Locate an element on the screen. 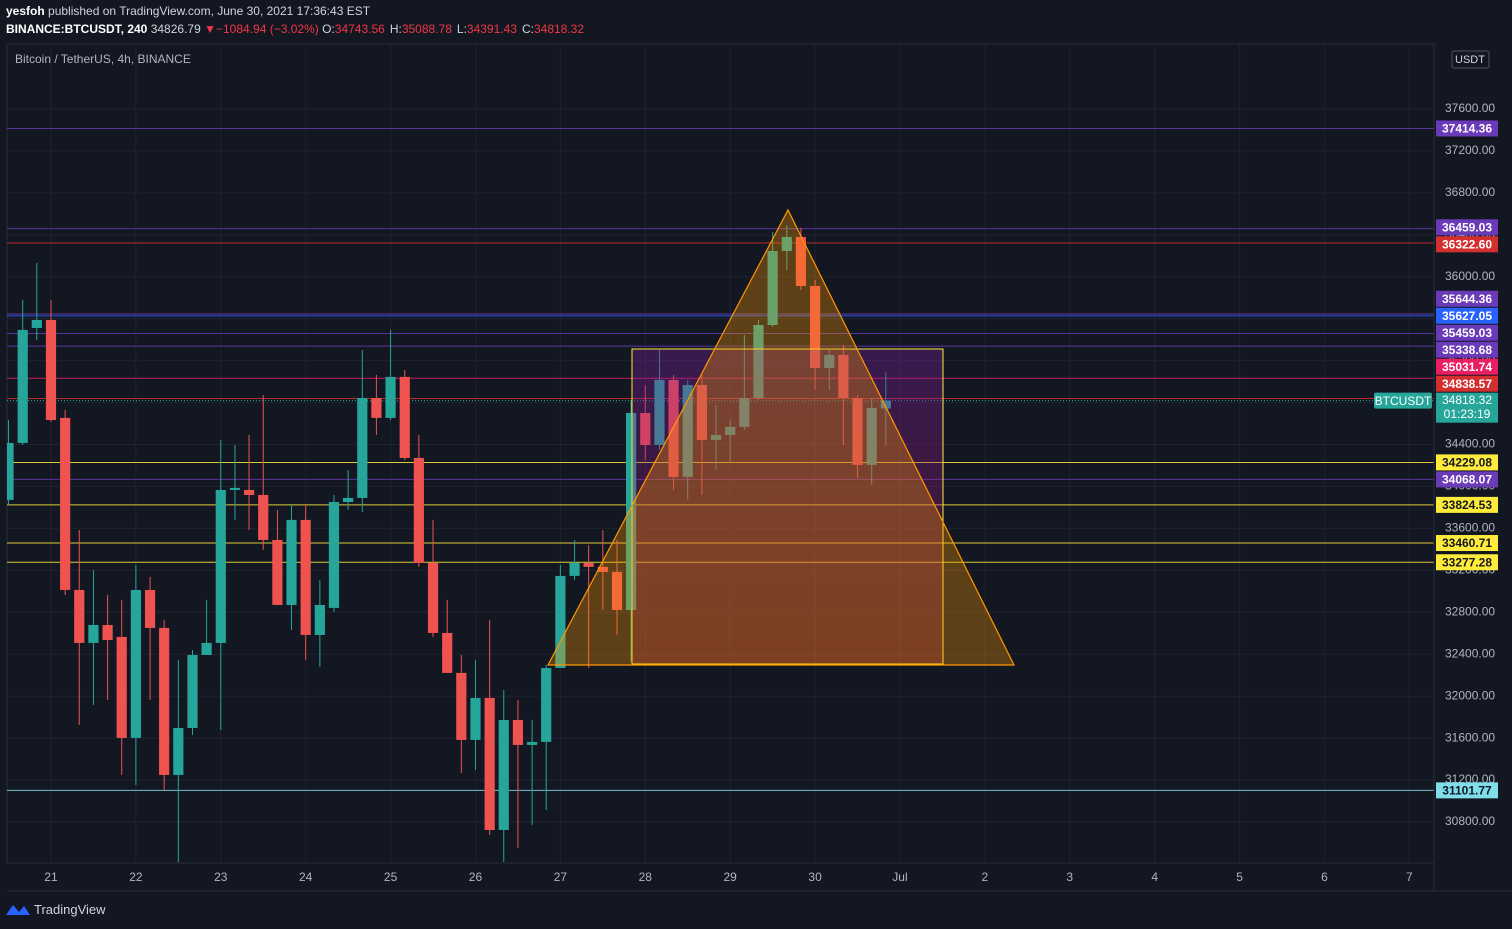 The width and height of the screenshot is (1512, 929). price-label: 31101.77 is located at coordinates (1467, 791).